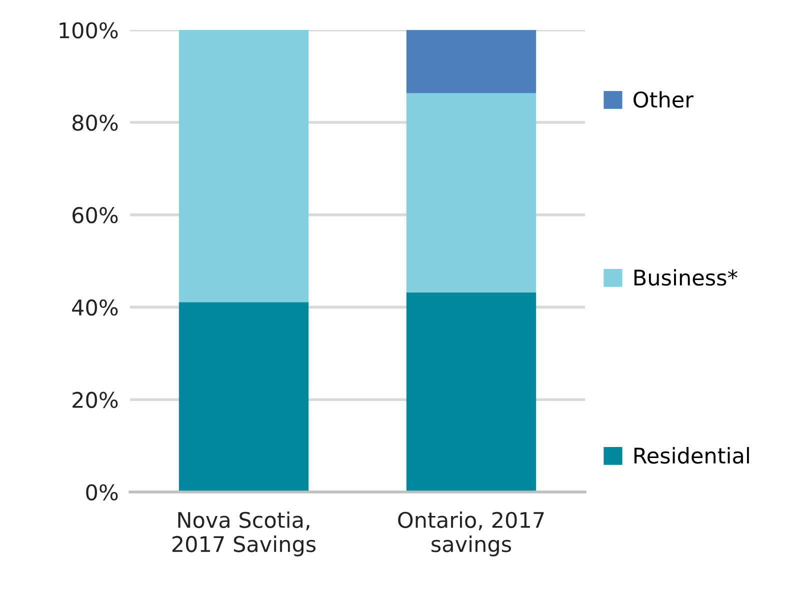 This screenshot has height=596, width=806. I want to click on y-tick-label: 80%, so click(95, 122).